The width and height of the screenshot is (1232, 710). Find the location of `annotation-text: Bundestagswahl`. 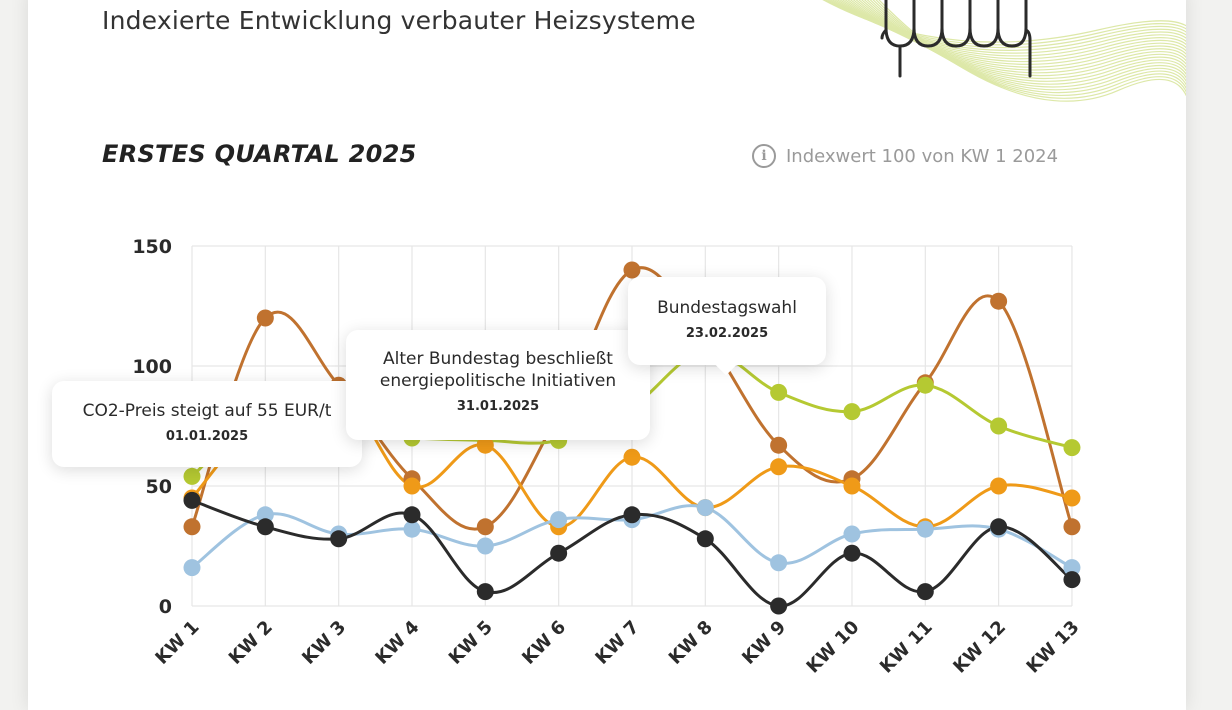

annotation-text: Bundestagswahl is located at coordinates (727, 308).